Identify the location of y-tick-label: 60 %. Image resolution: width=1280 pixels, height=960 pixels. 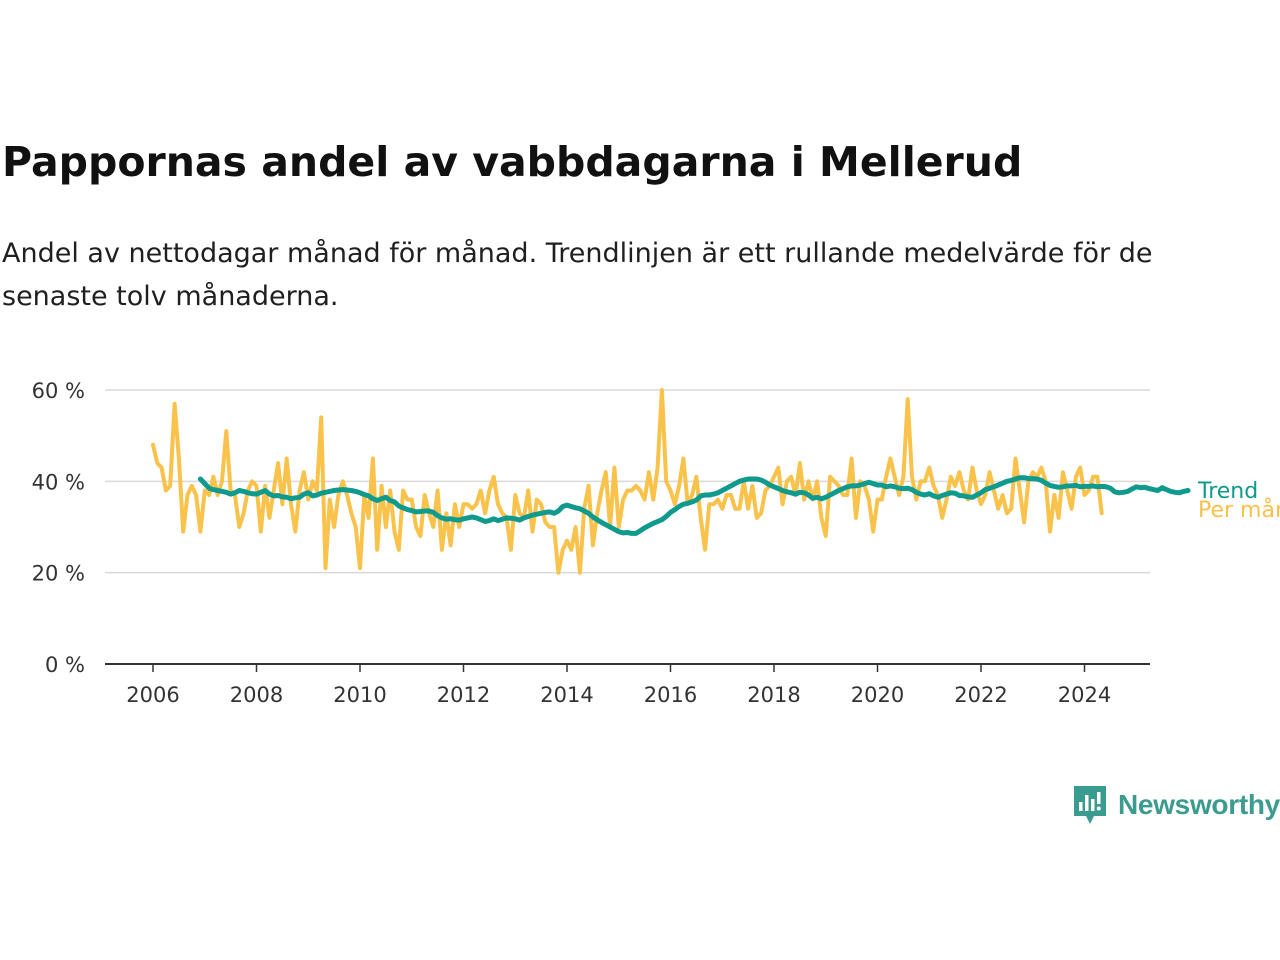
(58, 391).